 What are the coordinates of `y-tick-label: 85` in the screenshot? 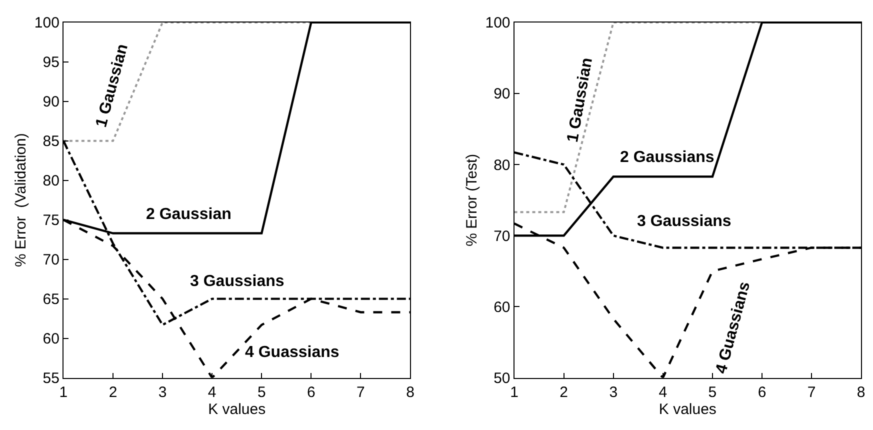 It's located at (51, 141).